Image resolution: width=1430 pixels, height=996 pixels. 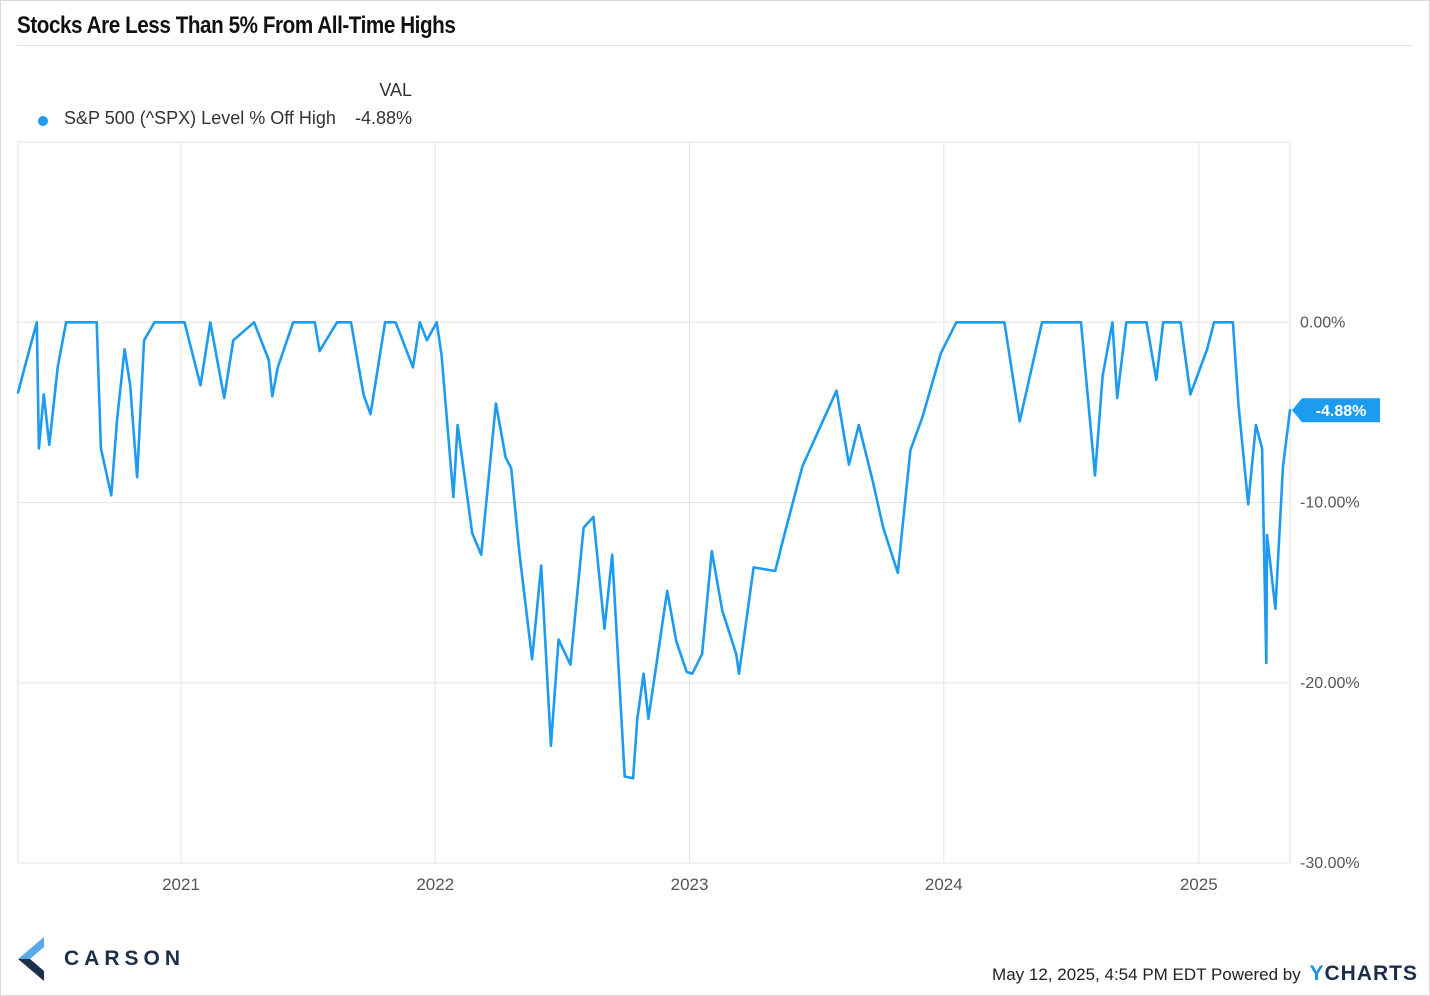 I want to click on x-tick-label: 2025, so click(x=1199, y=884).